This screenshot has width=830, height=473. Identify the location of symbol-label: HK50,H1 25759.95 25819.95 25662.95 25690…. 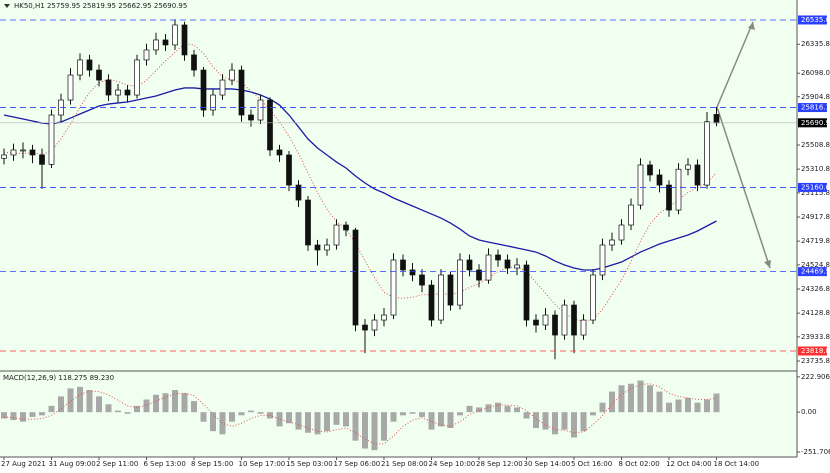
(100, 6).